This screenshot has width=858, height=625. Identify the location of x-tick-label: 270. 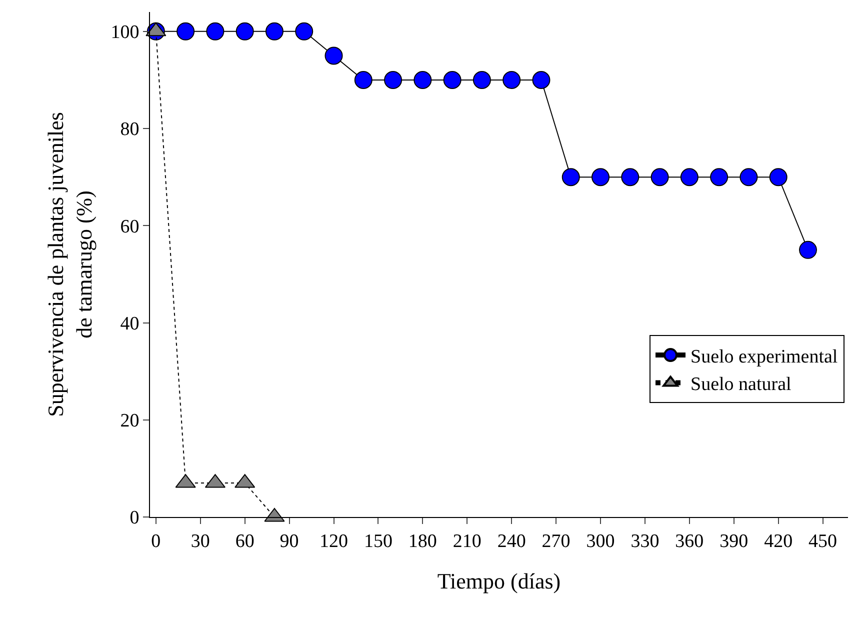
(556, 541).